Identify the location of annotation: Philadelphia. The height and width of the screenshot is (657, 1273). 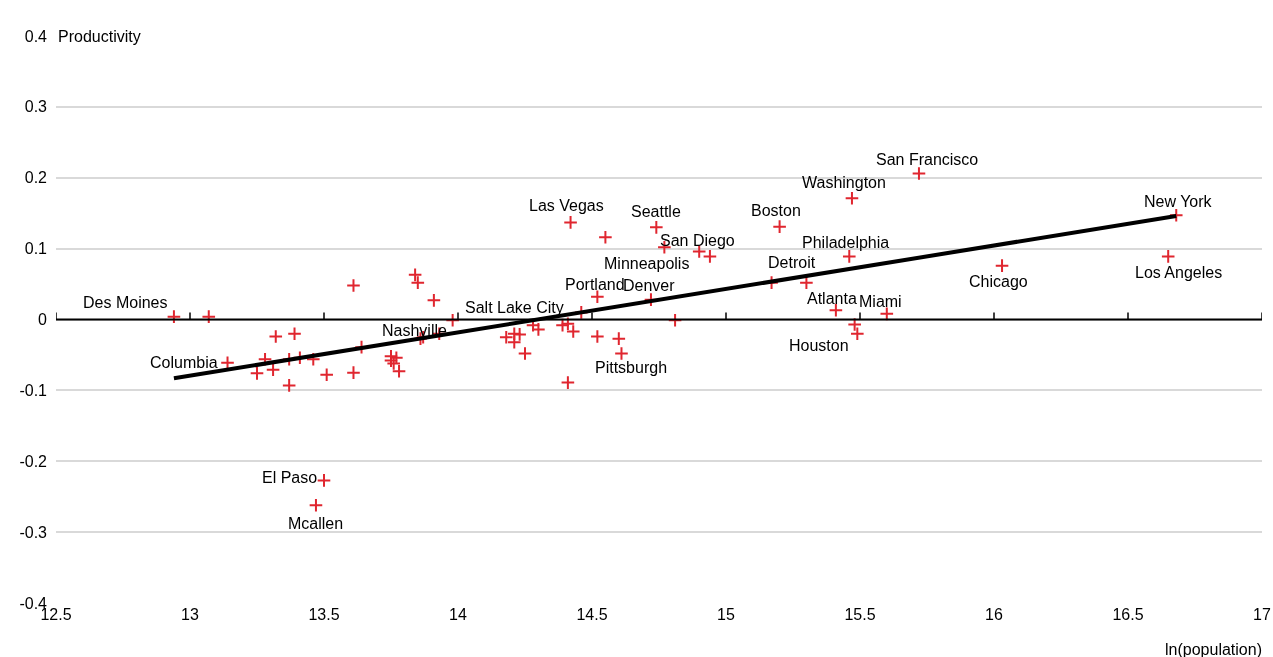
(846, 242).